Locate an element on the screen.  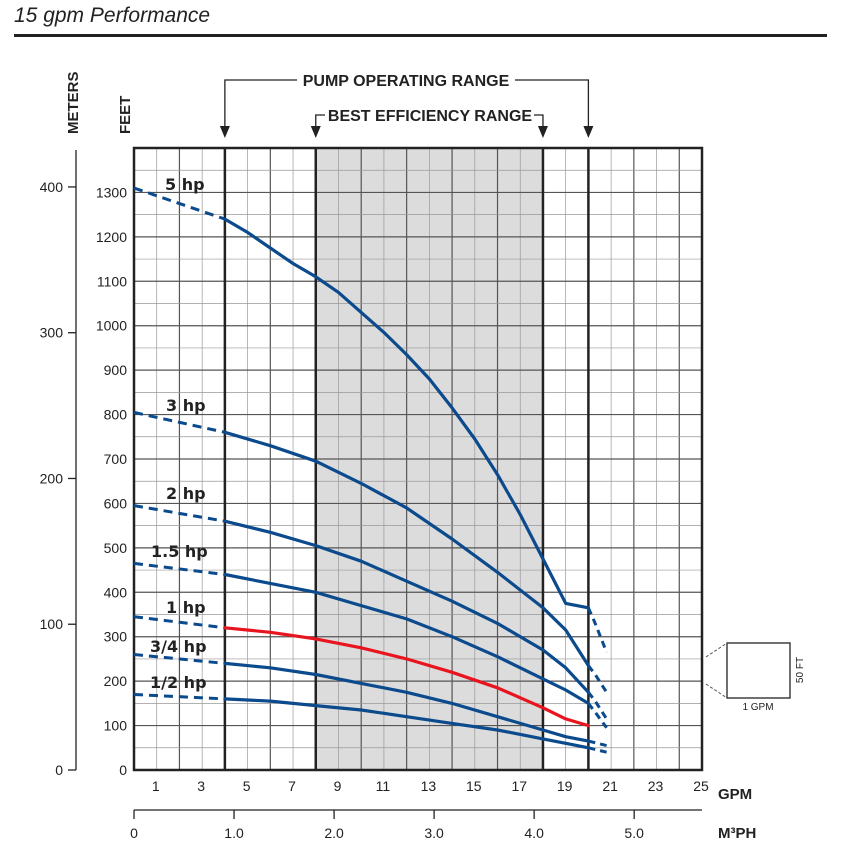
curve-1-5-hp-dashed-end is located at coordinates (597, 715).